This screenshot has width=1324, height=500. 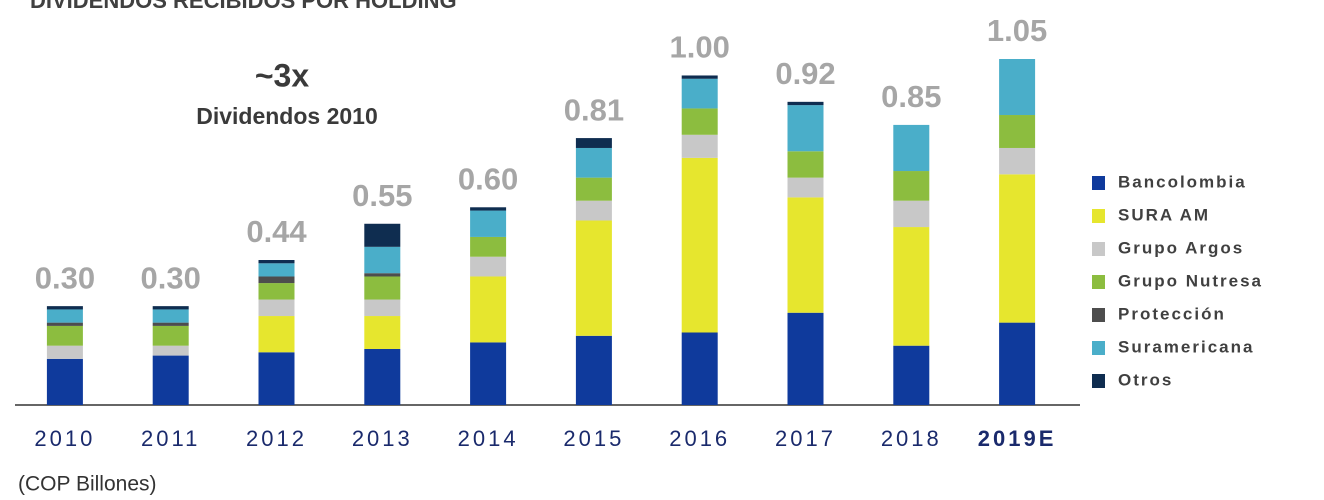 I want to click on chart-title: DIVIDENDOS RECIBIDOS POR HOLDING, so click(x=243, y=6).